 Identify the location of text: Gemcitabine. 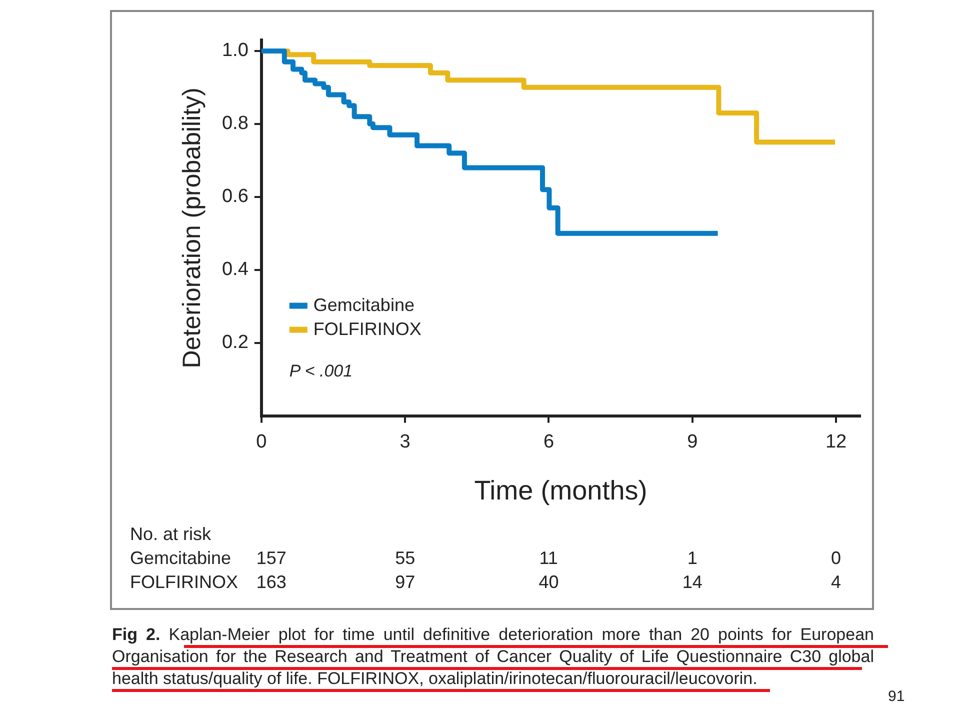
(181, 558).